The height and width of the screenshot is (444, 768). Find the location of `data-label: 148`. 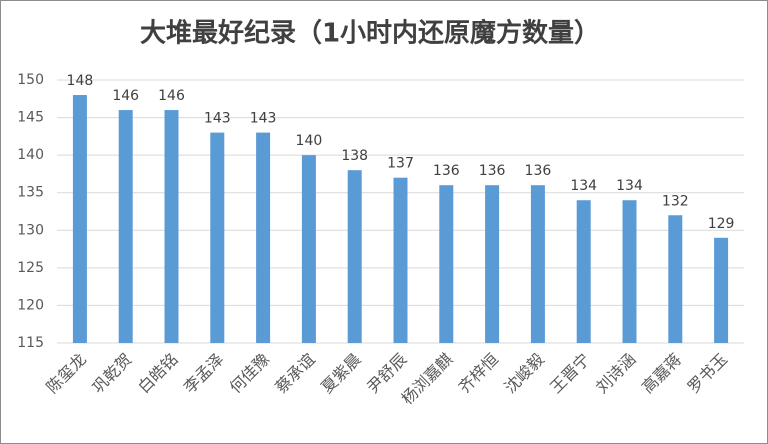

data-label: 148 is located at coordinates (80, 81).